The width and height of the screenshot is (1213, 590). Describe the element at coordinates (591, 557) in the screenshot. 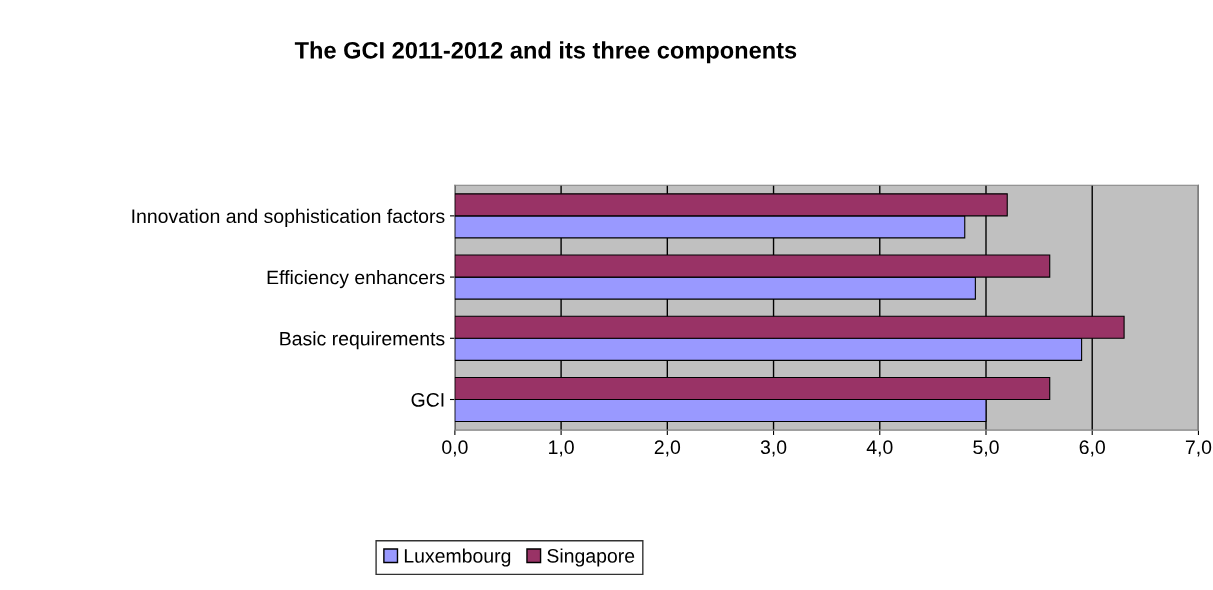

I see `legend-label: Singapore` at that location.